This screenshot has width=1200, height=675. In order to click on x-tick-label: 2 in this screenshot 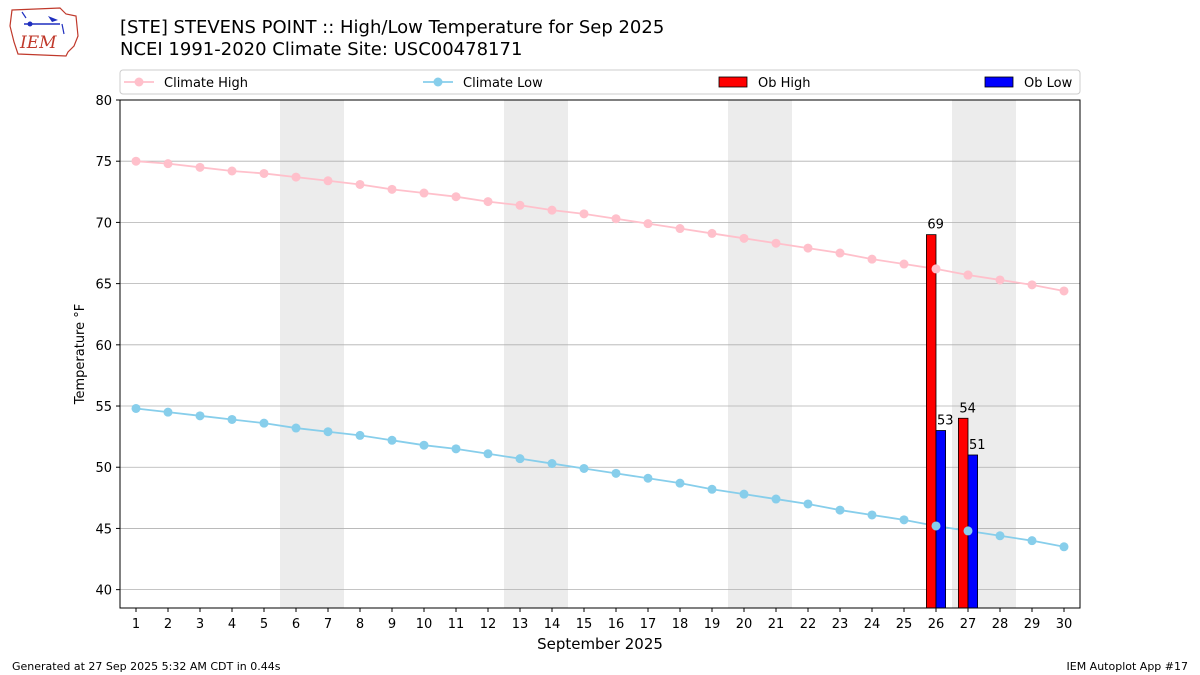, I will do `click(168, 624)`.